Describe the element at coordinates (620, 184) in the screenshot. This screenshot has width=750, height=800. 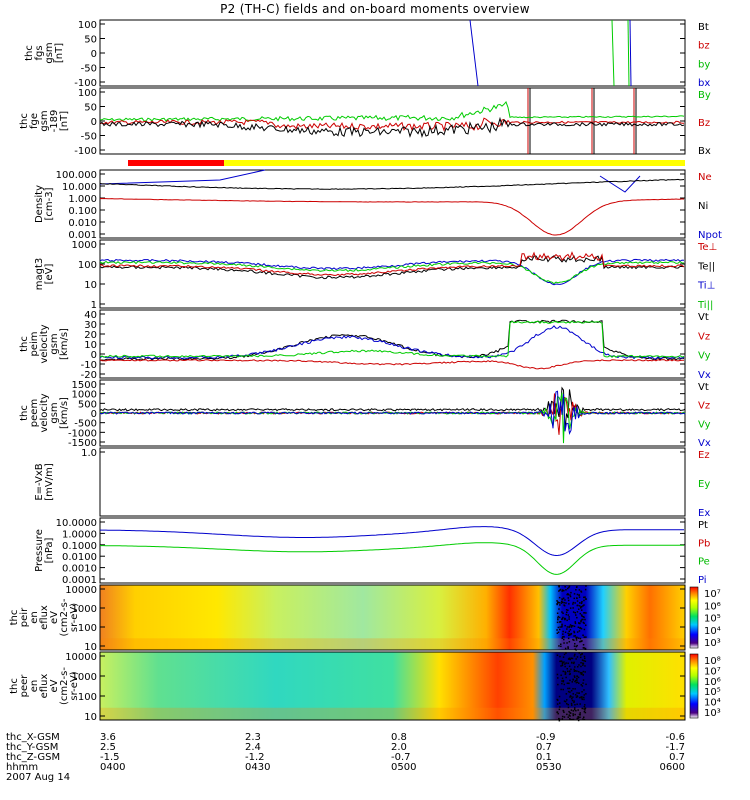
I see `trace-npot` at that location.